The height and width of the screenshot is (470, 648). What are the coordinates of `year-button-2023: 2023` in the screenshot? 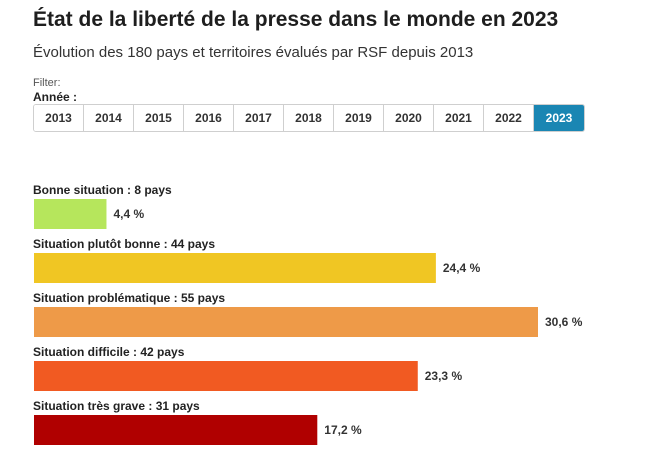 It's located at (559, 118).